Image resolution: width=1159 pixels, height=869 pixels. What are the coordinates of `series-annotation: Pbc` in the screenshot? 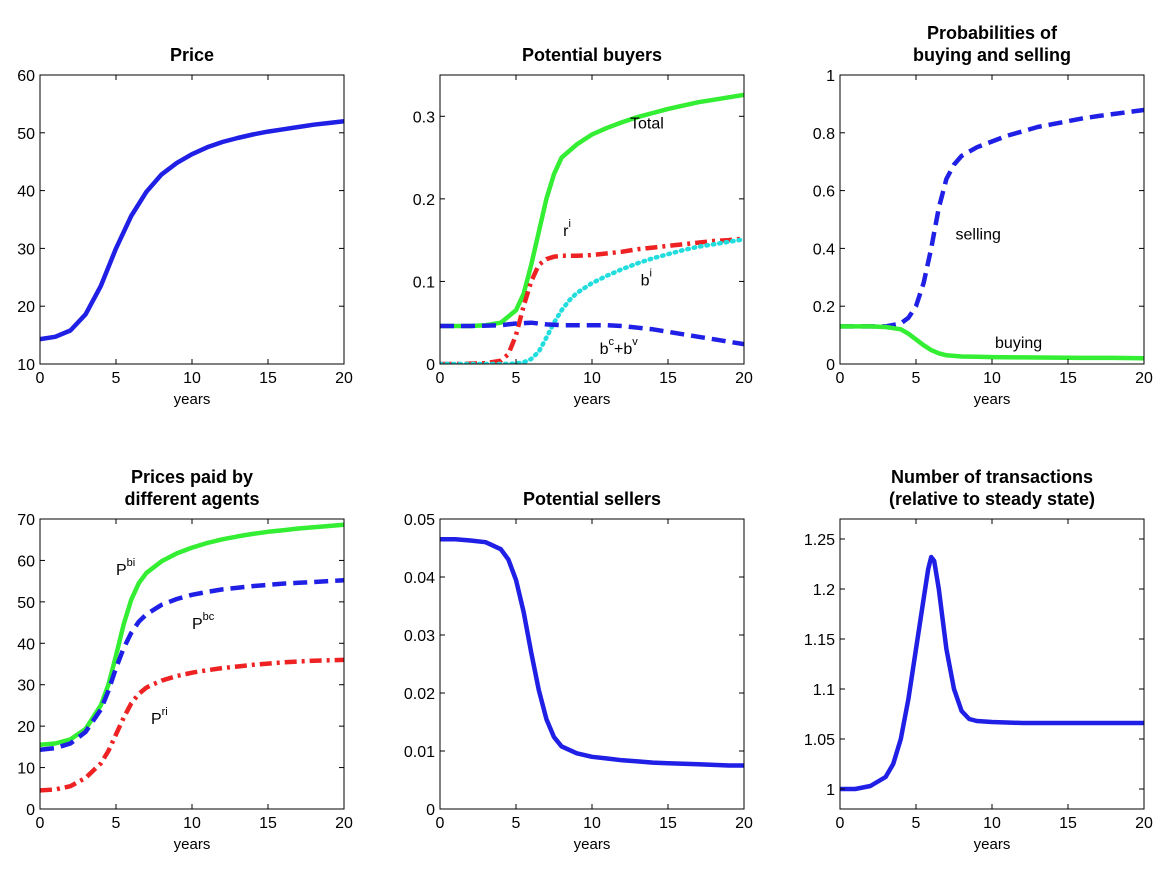 It's located at (203, 622).